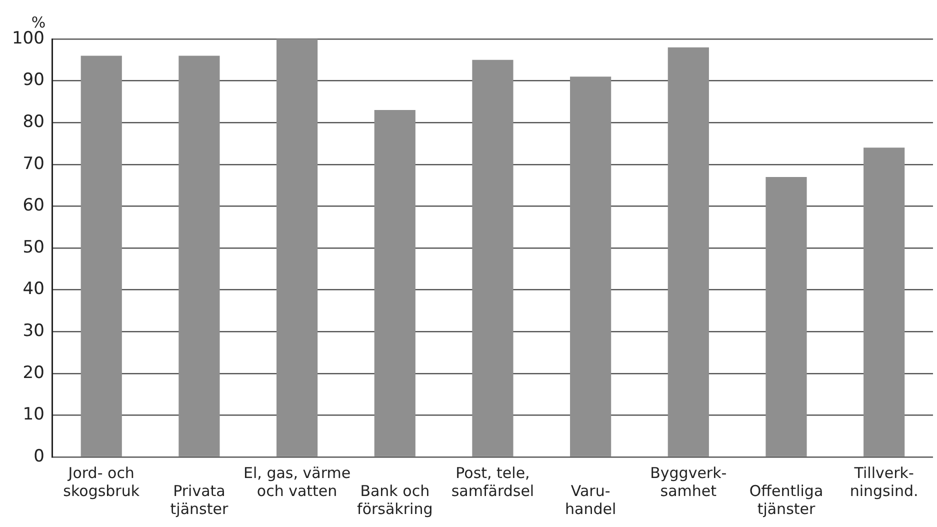  I want to click on y-tick-label: 30, so click(33, 331).